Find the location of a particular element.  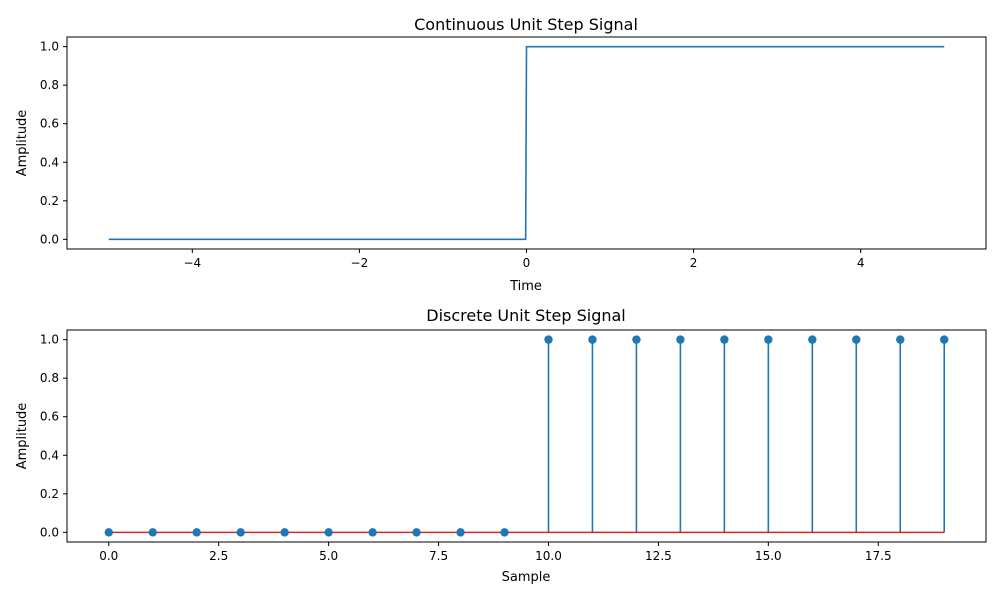

x-axis-label: Time is located at coordinates (525, 286).